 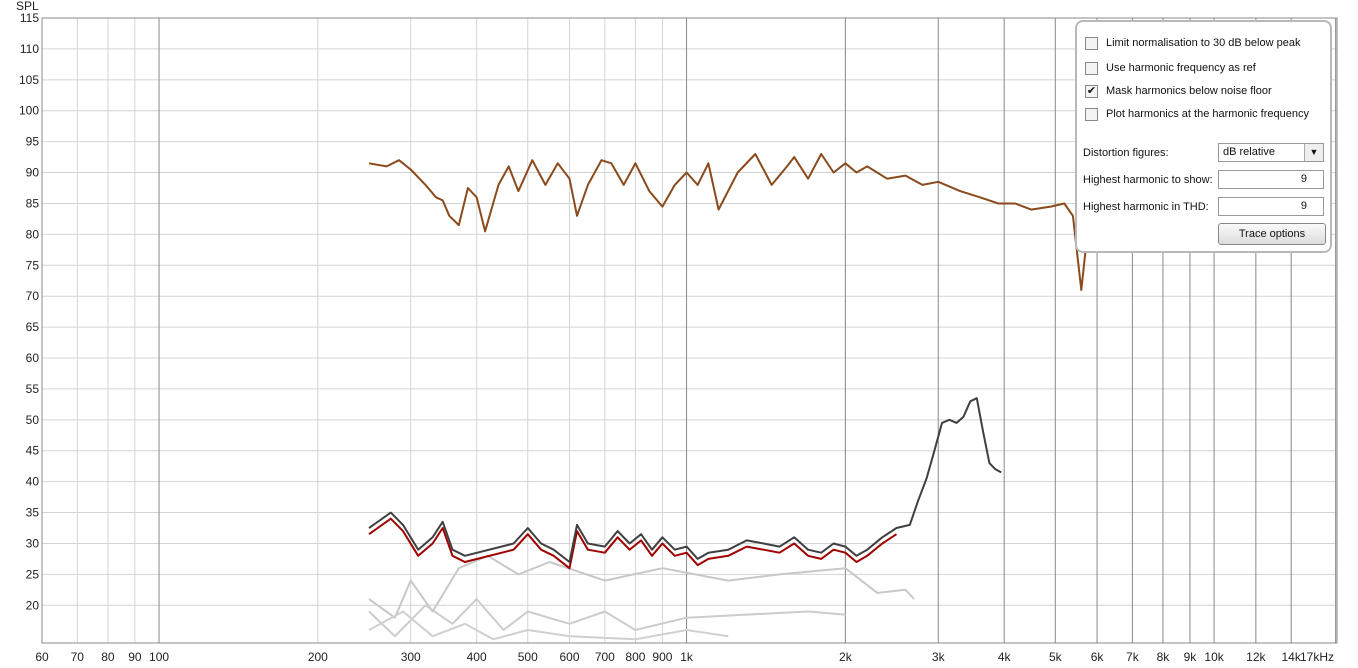 I want to click on y-axis-label: SPL, so click(x=27, y=6).